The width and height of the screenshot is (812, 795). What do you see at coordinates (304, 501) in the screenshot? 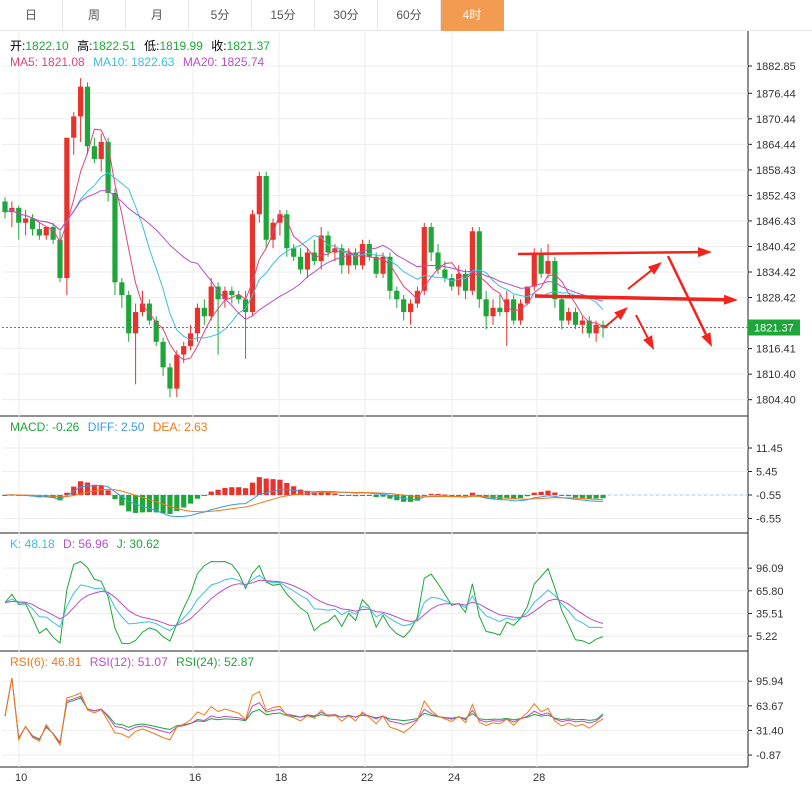
I see `diff-line` at bounding box center [304, 501].